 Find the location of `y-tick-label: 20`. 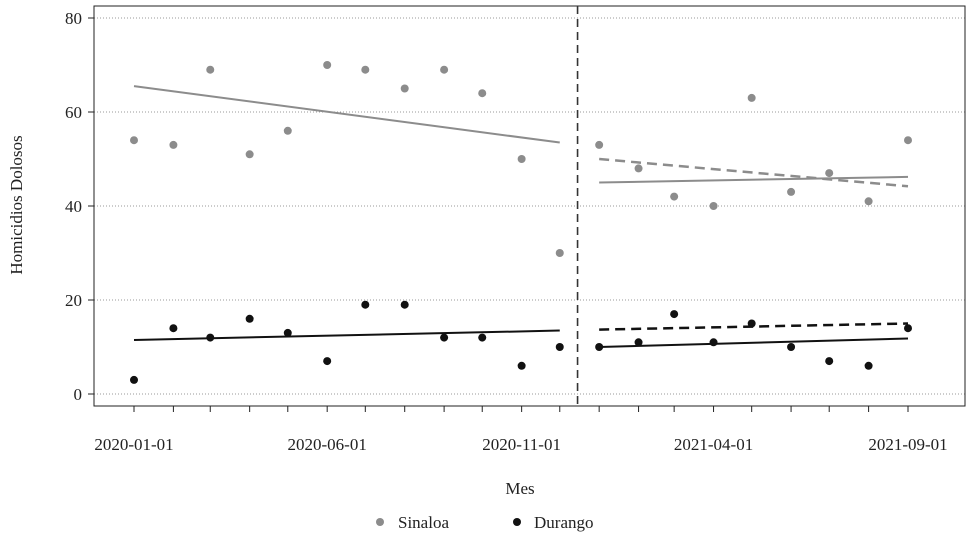

y-tick-label: 20 is located at coordinates (73, 300).